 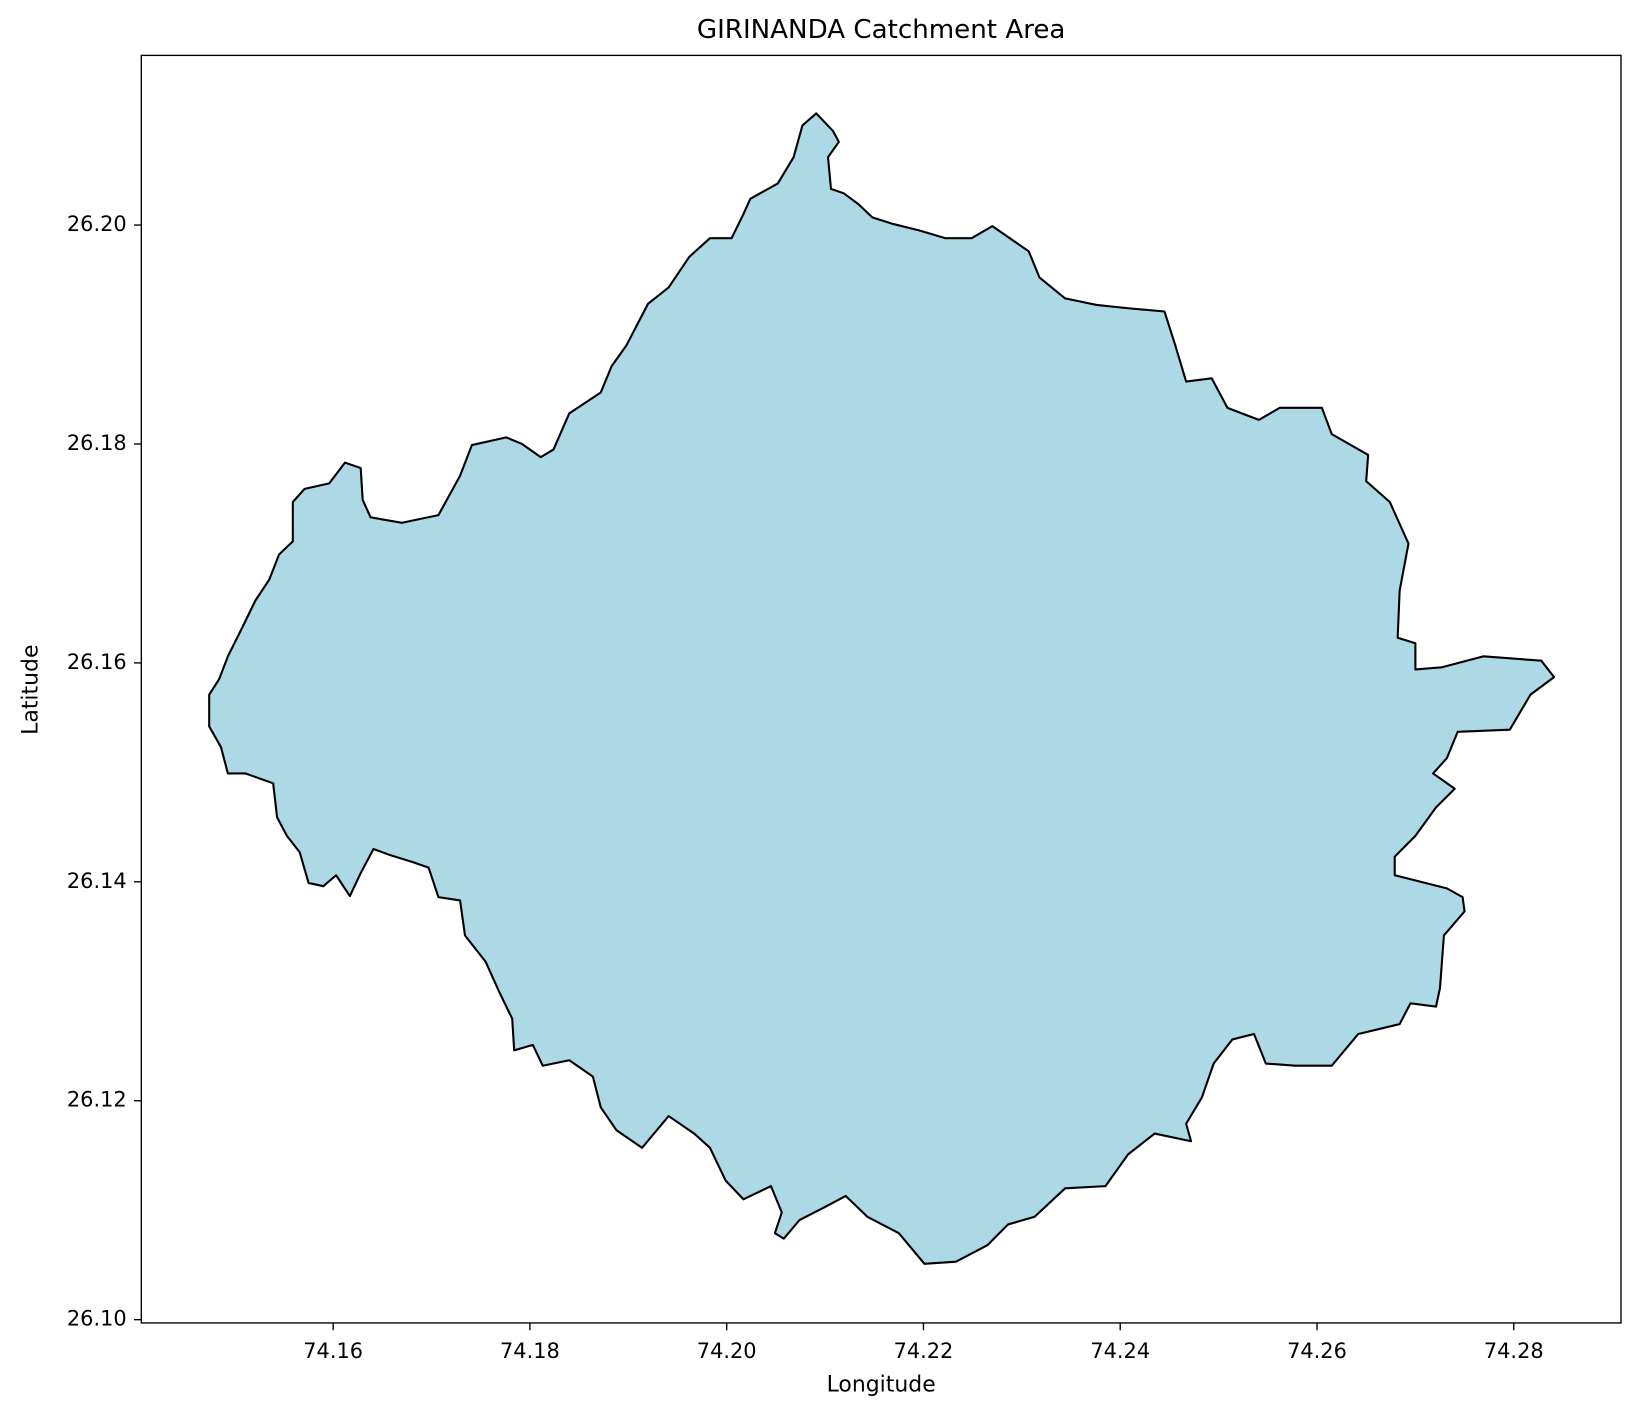 What do you see at coordinates (881, 30) in the screenshot?
I see `chart-title: GIRINANDA Catchment Area` at bounding box center [881, 30].